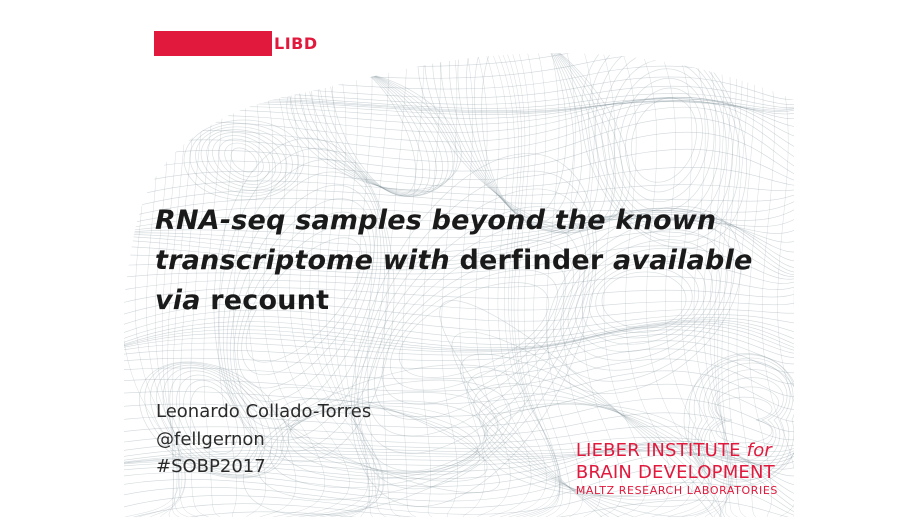 The width and height of the screenshot is (918, 517). What do you see at coordinates (264, 411) in the screenshot?
I see `author-name: Leonardo Collado-Torres` at bounding box center [264, 411].